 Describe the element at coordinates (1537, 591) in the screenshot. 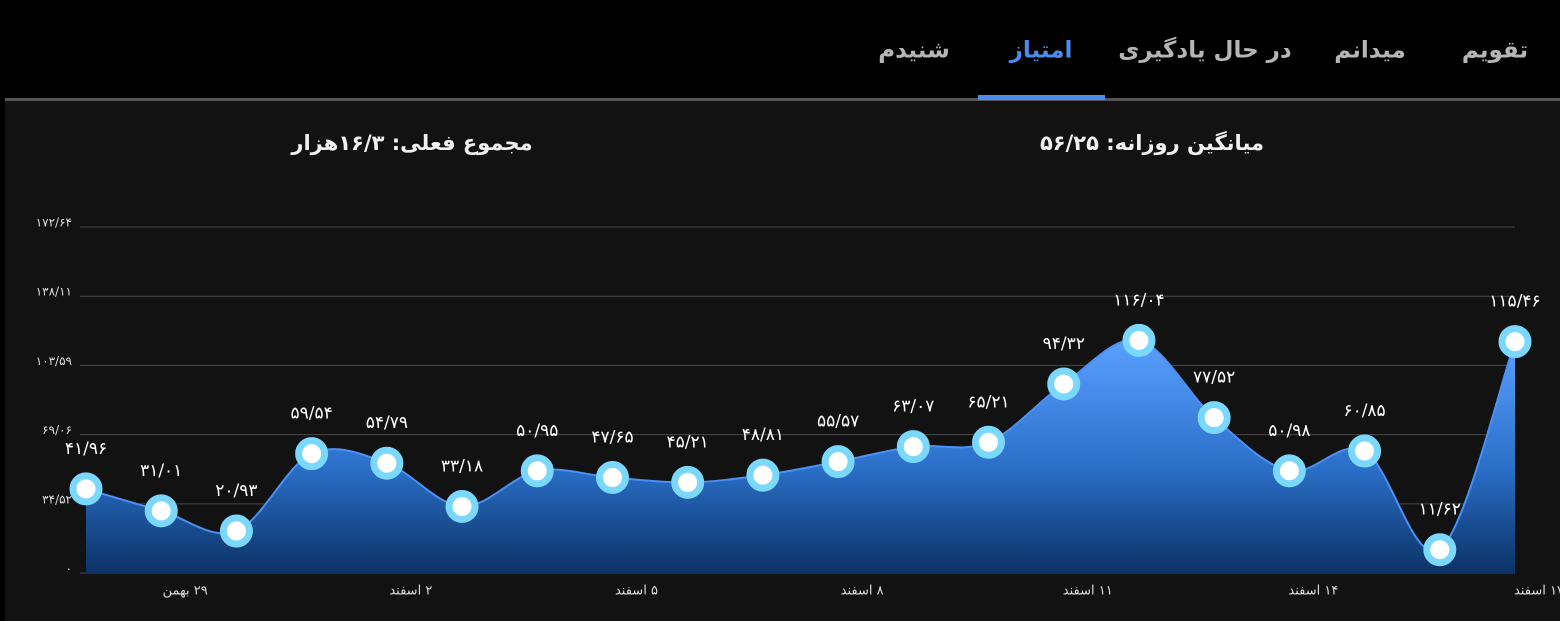

I see `x-tick-label: ۱۷ اسفند` at that location.